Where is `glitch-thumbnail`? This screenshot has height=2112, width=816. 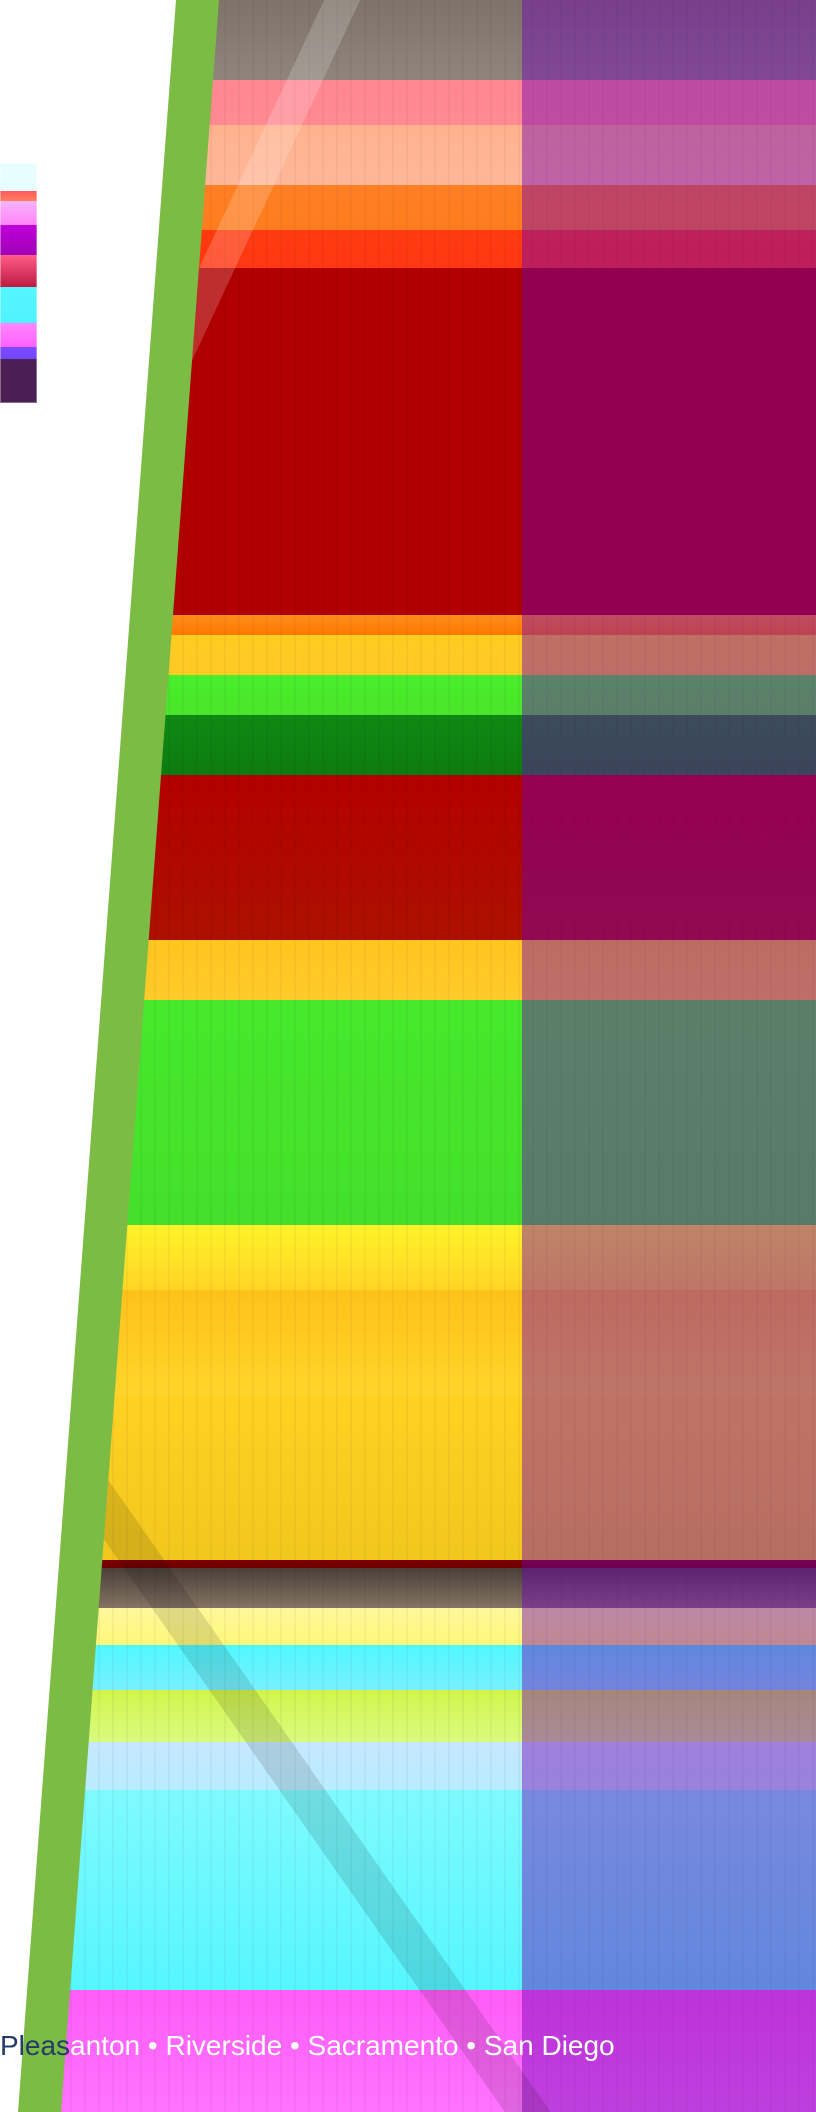
glitch-thumbnail is located at coordinates (18, 283).